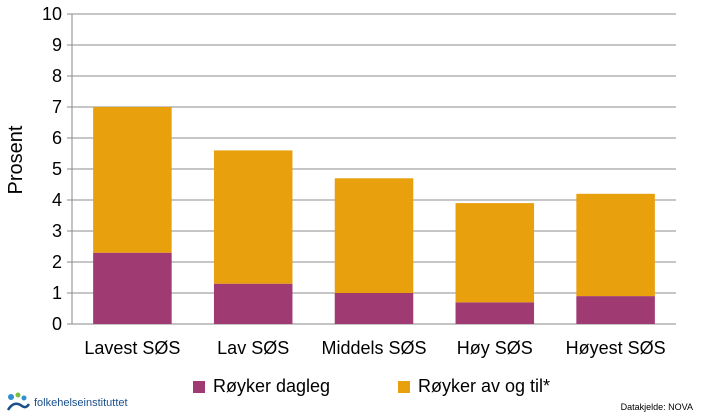 This screenshot has height=420, width=701. What do you see at coordinates (57, 107) in the screenshot?
I see `y-tick-label: 7` at bounding box center [57, 107].